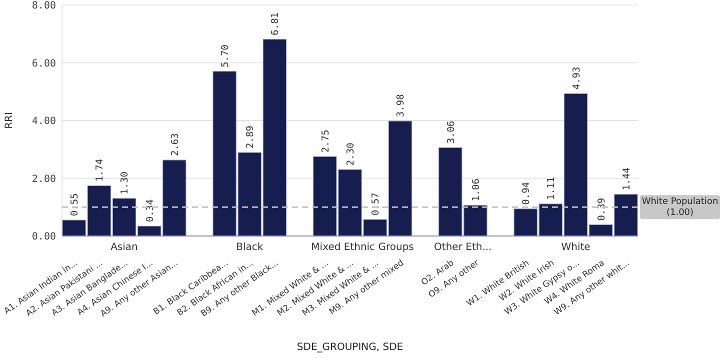  Describe the element at coordinates (100, 170) in the screenshot. I see `data-label: 1.74` at that location.